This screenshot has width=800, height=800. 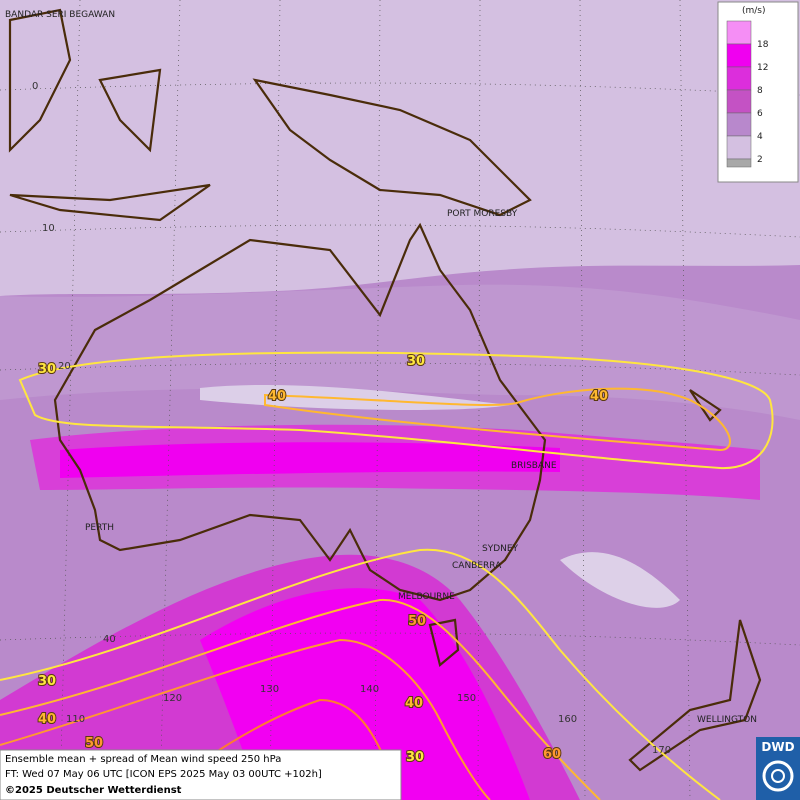 What do you see at coordinates (172, 698) in the screenshot?
I see `longitude-label: 120` at bounding box center [172, 698].